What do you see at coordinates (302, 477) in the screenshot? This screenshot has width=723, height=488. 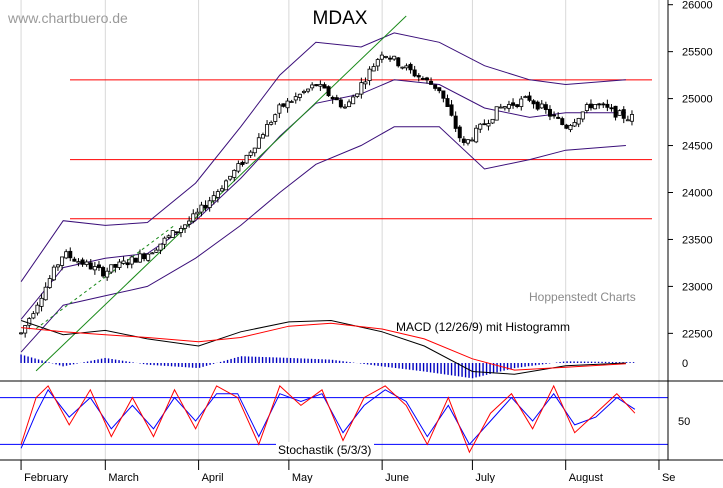 I see `x-tick-label: May` at bounding box center [302, 477].